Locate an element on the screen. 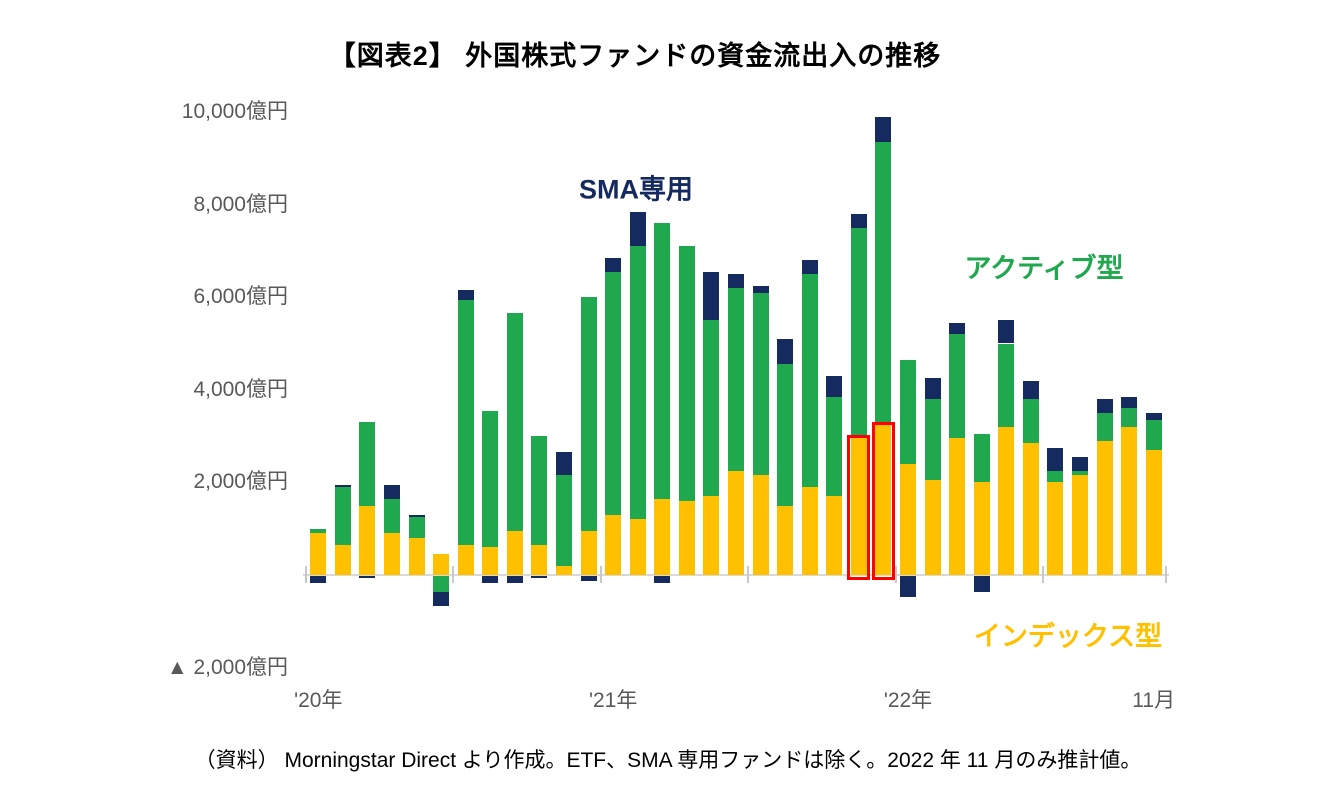 This screenshot has height=799, width=1336. x-axis-line is located at coordinates (736, 575).